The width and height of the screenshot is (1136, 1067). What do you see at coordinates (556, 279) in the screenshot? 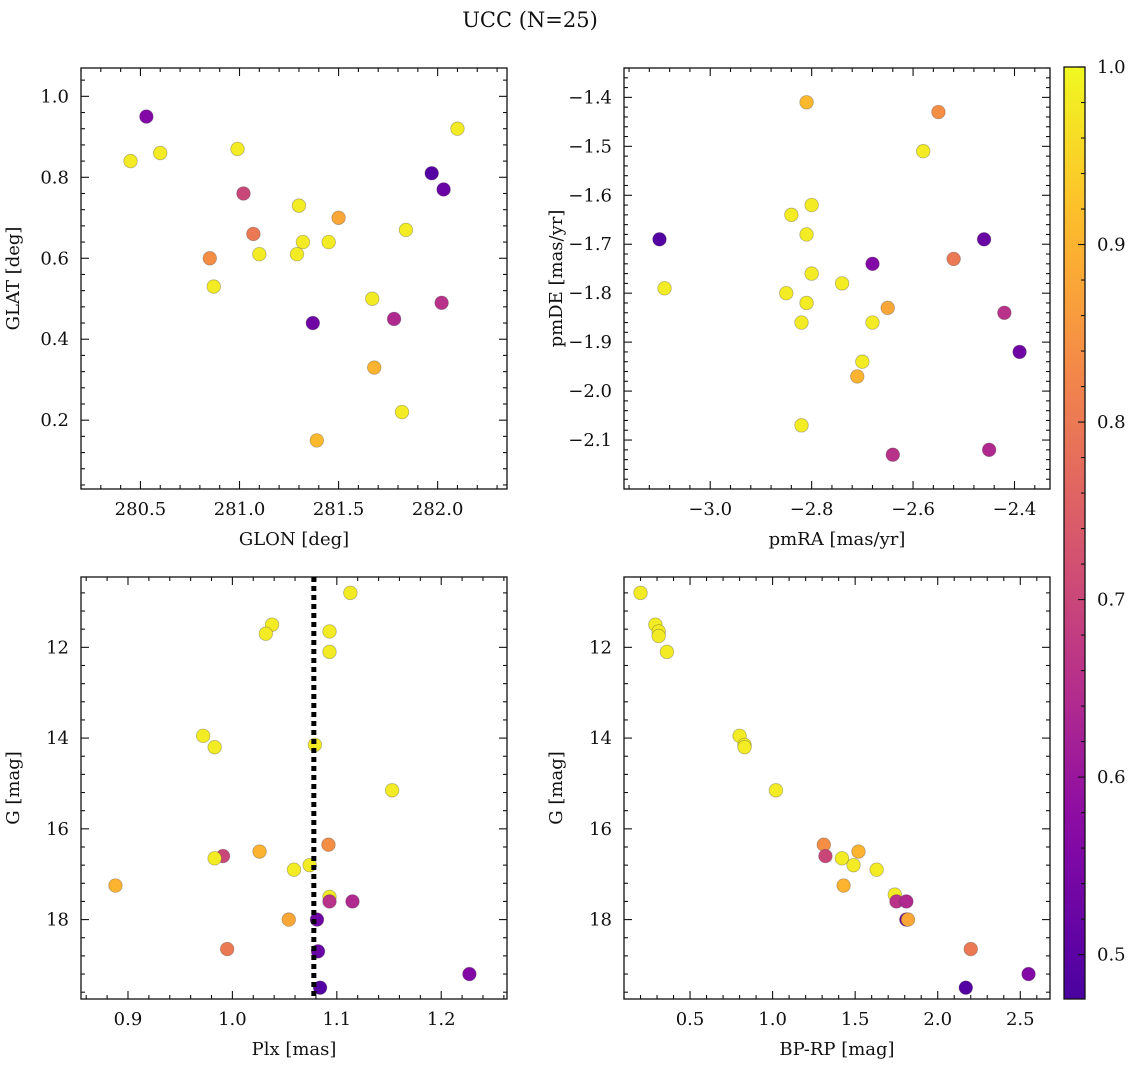
I see `y-axis-label: pmDE [mas/yr]` at bounding box center [556, 279].